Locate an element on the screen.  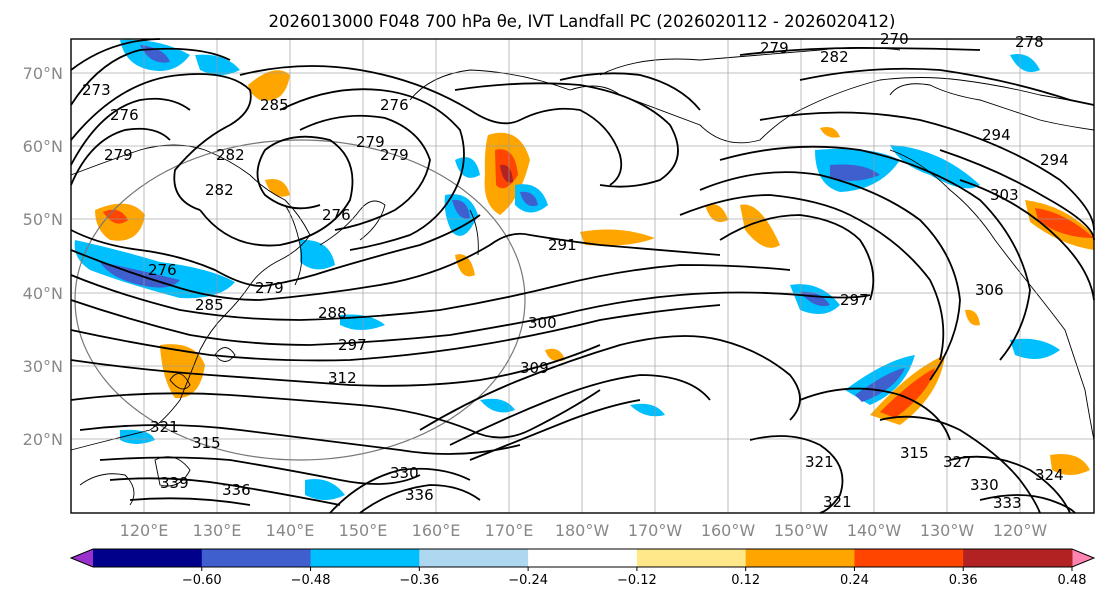
colorbar-extend-high is located at coordinates (1083, 558).